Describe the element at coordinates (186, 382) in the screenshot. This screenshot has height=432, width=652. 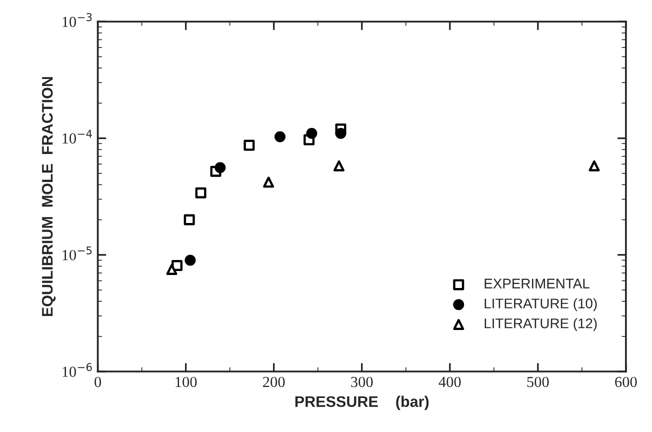
I see `x-tick-label: 100` at that location.